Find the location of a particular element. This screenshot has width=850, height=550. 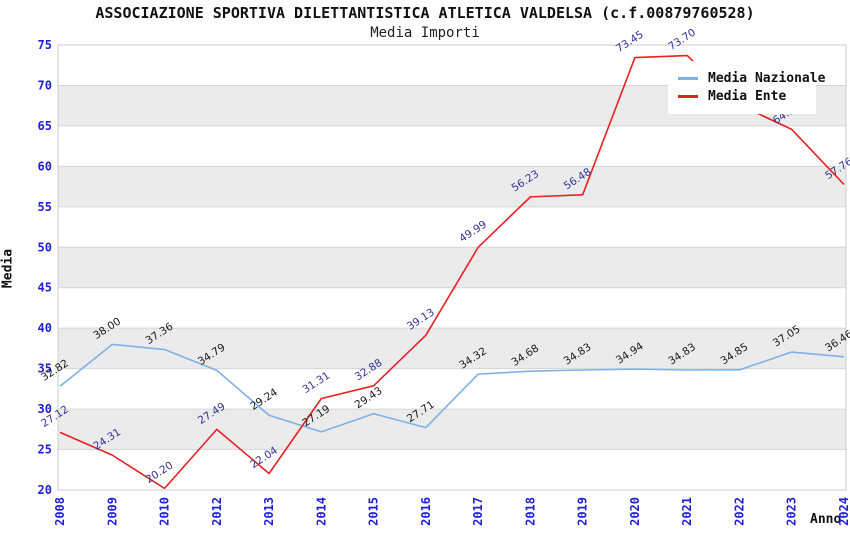

y-tick-label: 25 is located at coordinates (45, 450).